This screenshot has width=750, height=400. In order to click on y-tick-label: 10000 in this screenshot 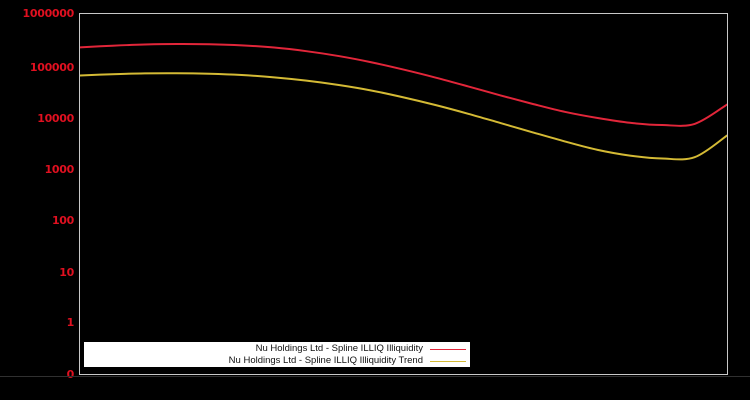, I will do `click(55, 118)`.